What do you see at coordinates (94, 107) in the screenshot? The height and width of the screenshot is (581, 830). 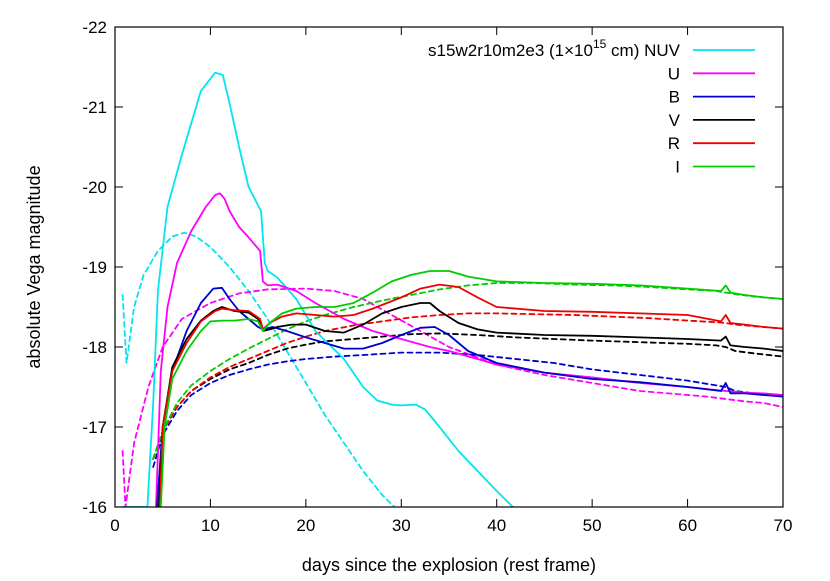 I see `y-tick-label: -21` at bounding box center [94, 107].